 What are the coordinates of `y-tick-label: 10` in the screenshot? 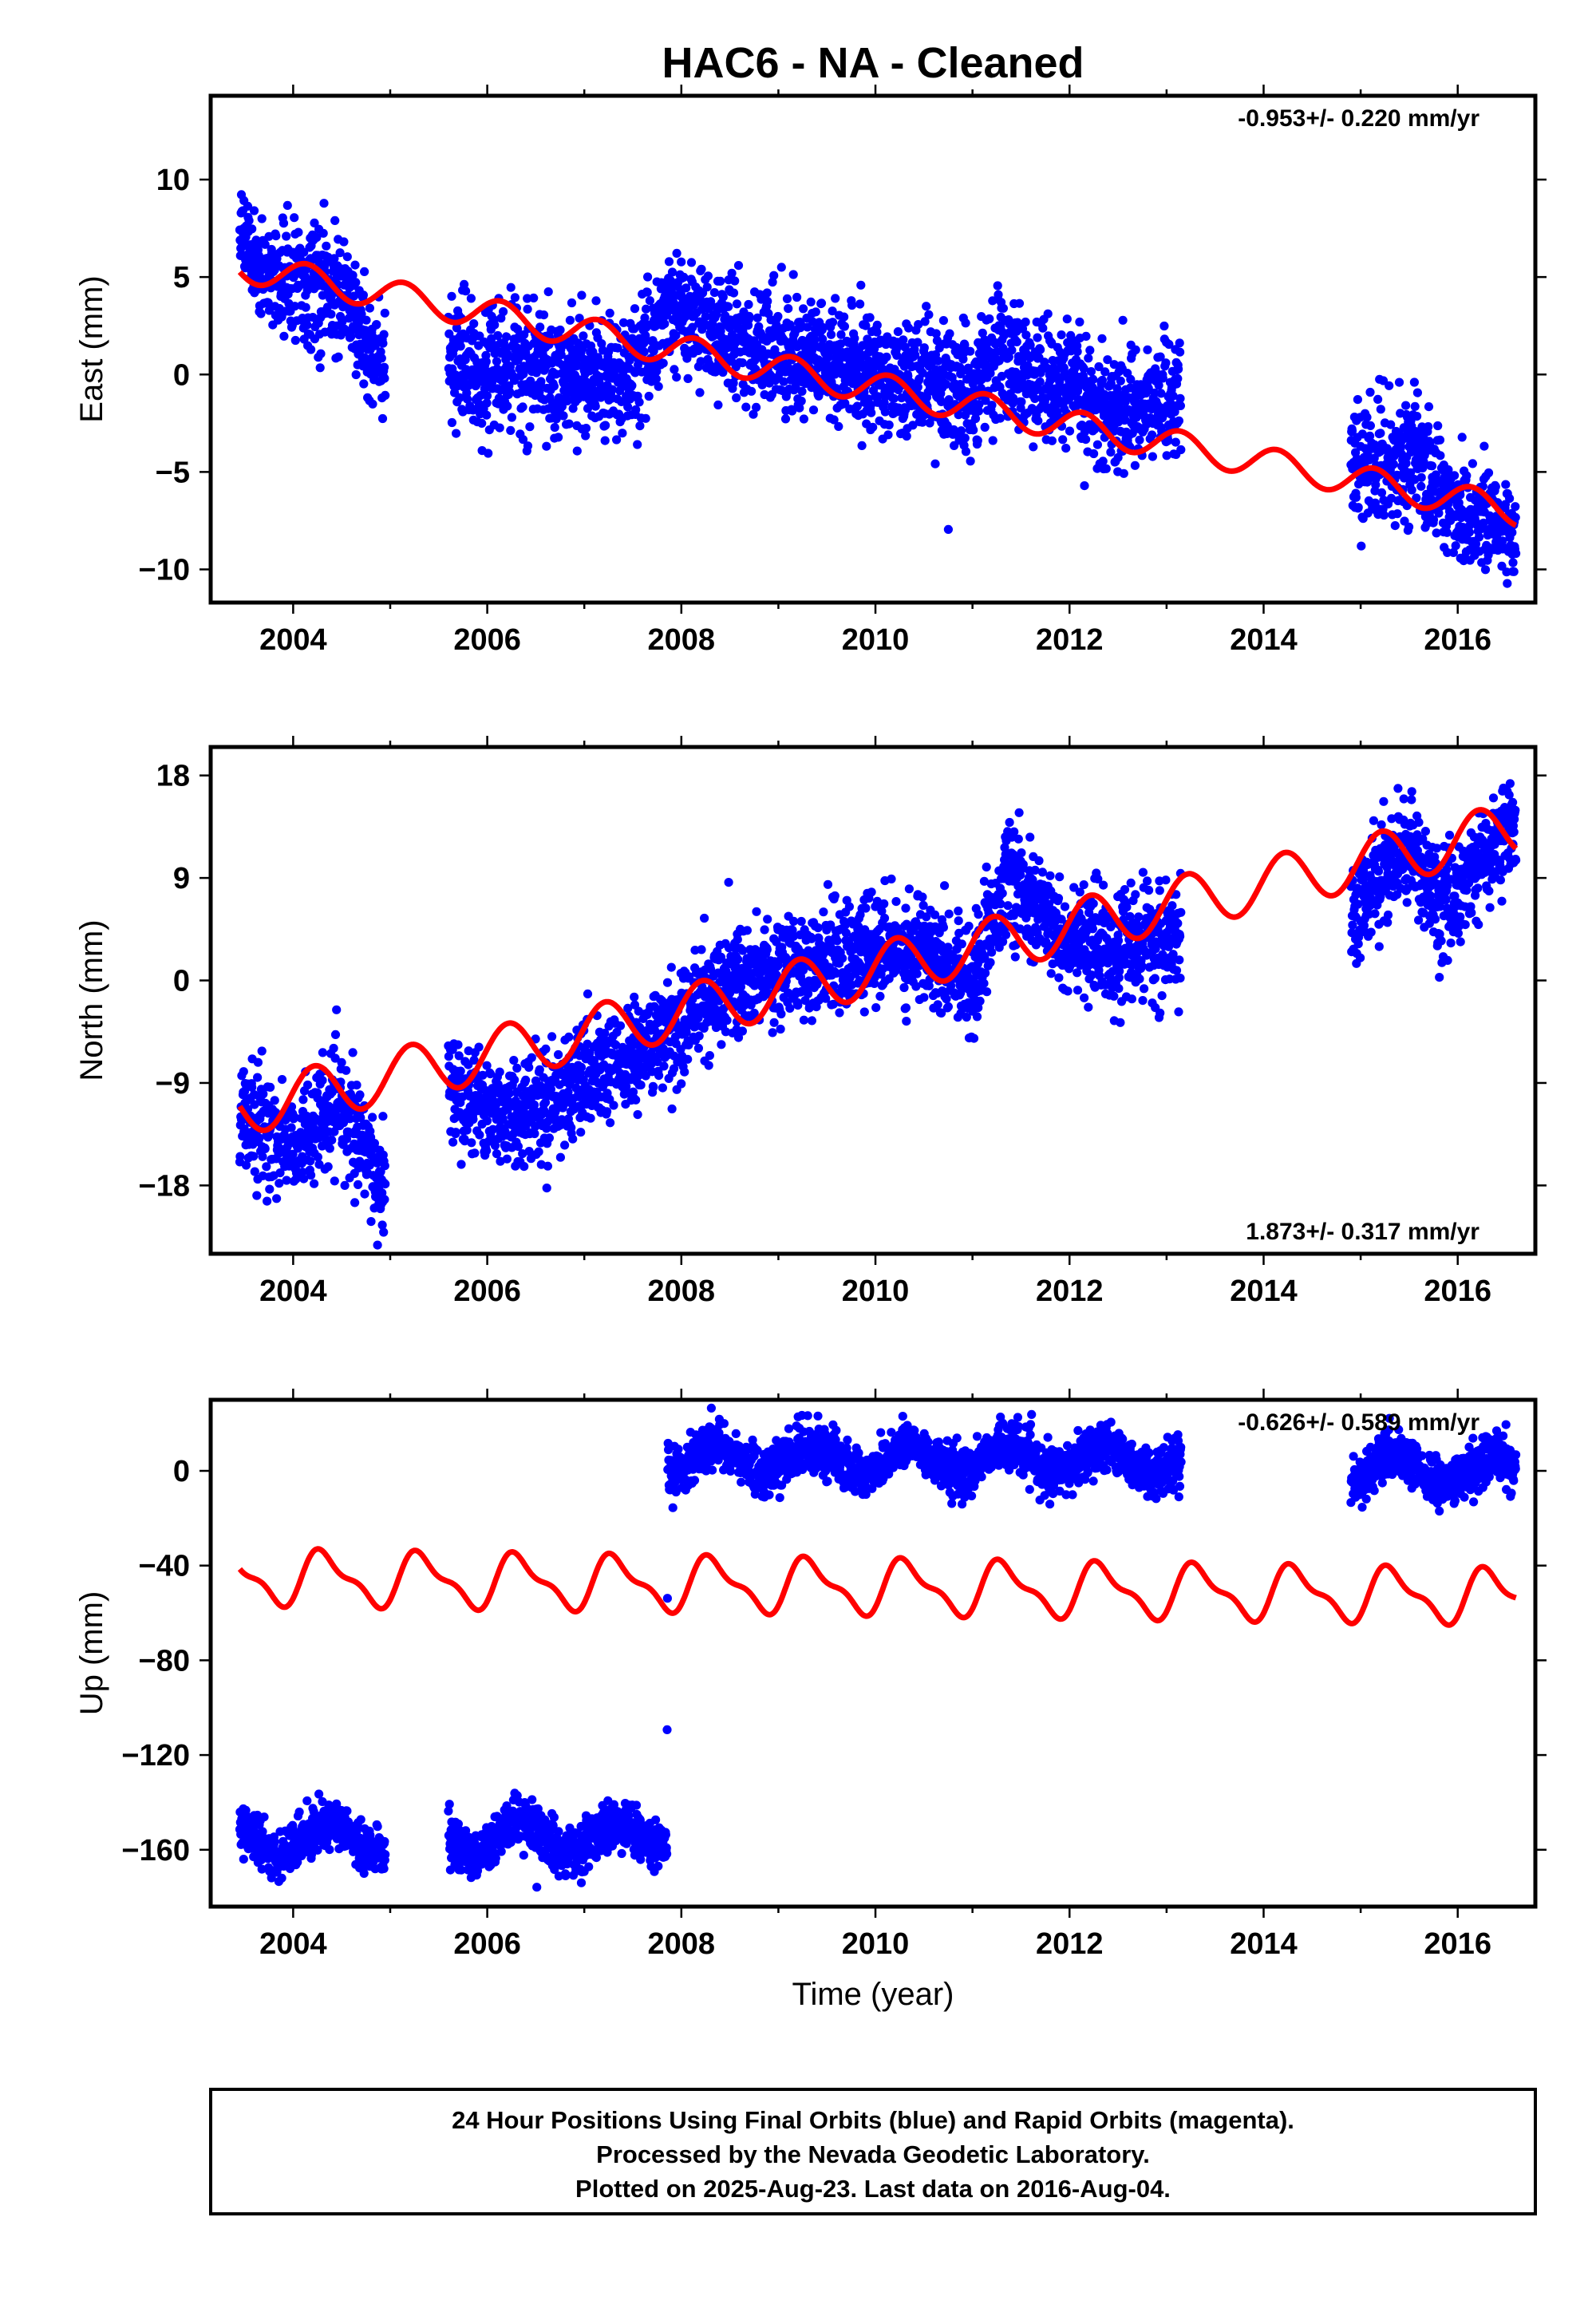 It's located at (173, 180).